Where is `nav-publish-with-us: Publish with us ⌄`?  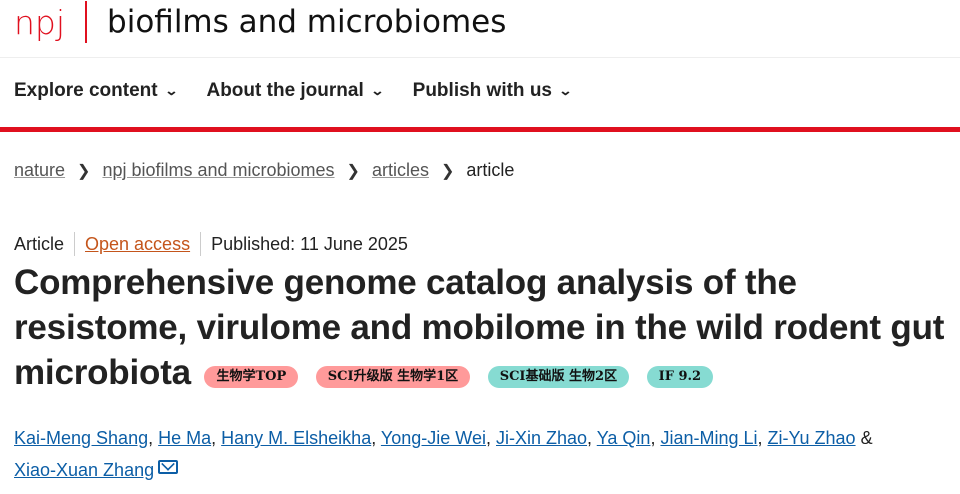 nav-publish-with-us: Publish with us ⌄ is located at coordinates (492, 91).